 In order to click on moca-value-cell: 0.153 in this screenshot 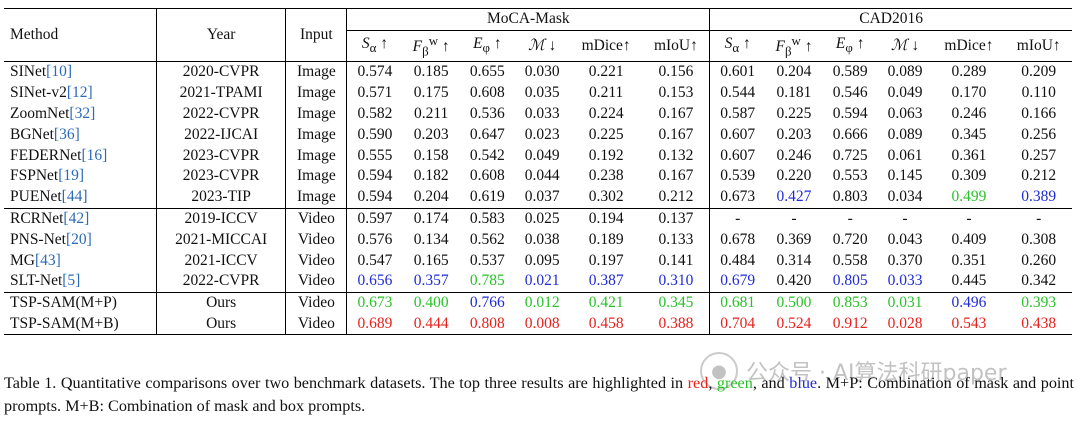, I will do `click(676, 93)`.